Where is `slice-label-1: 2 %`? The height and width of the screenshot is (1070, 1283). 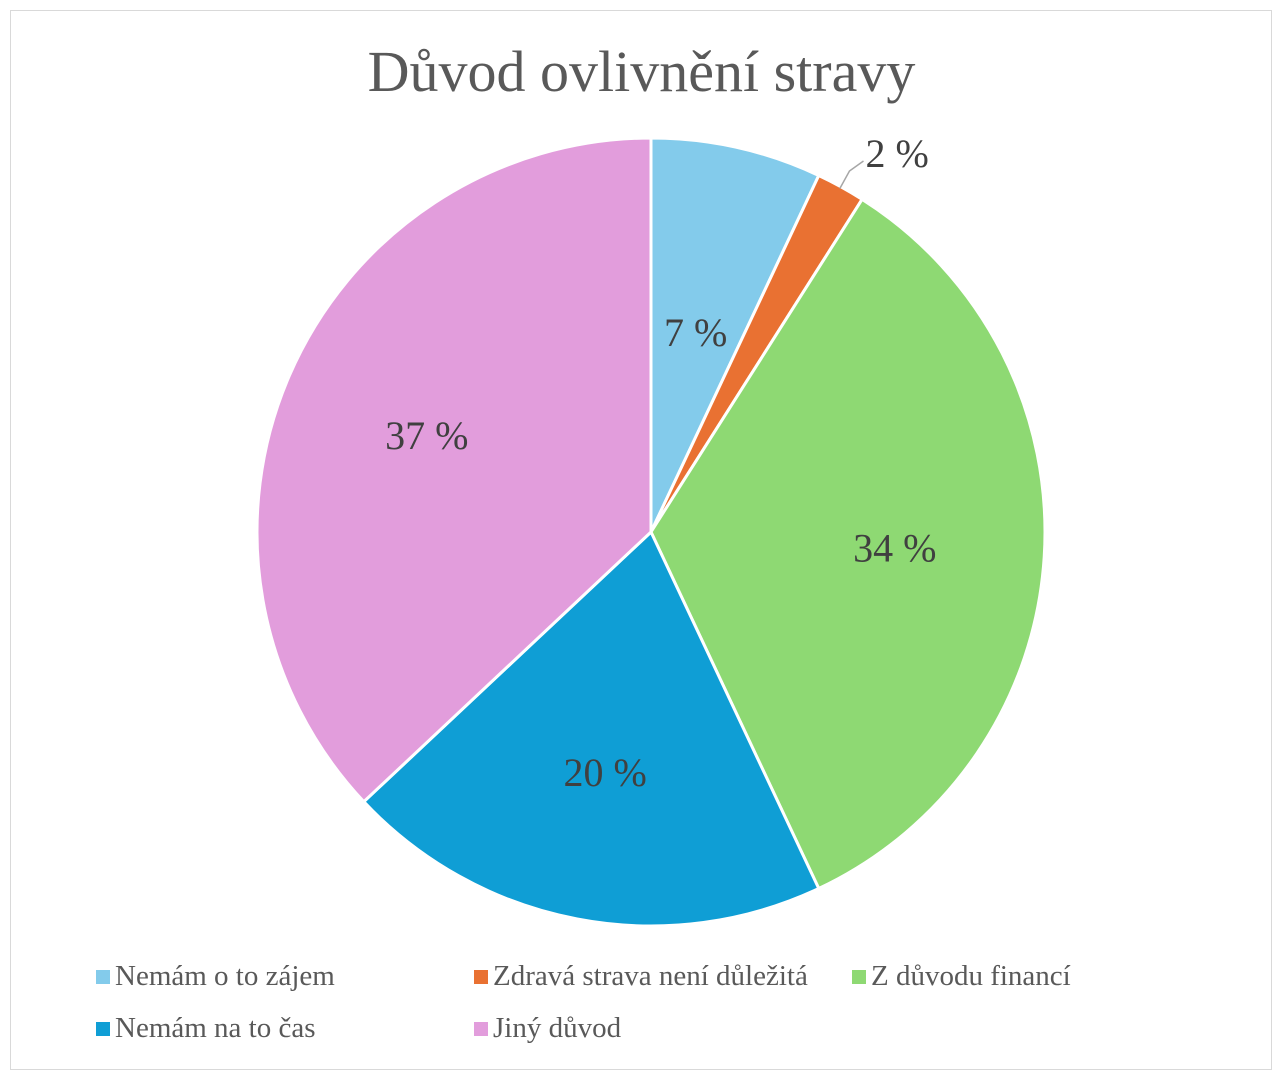 slice-label-1: 2 % is located at coordinates (896, 153).